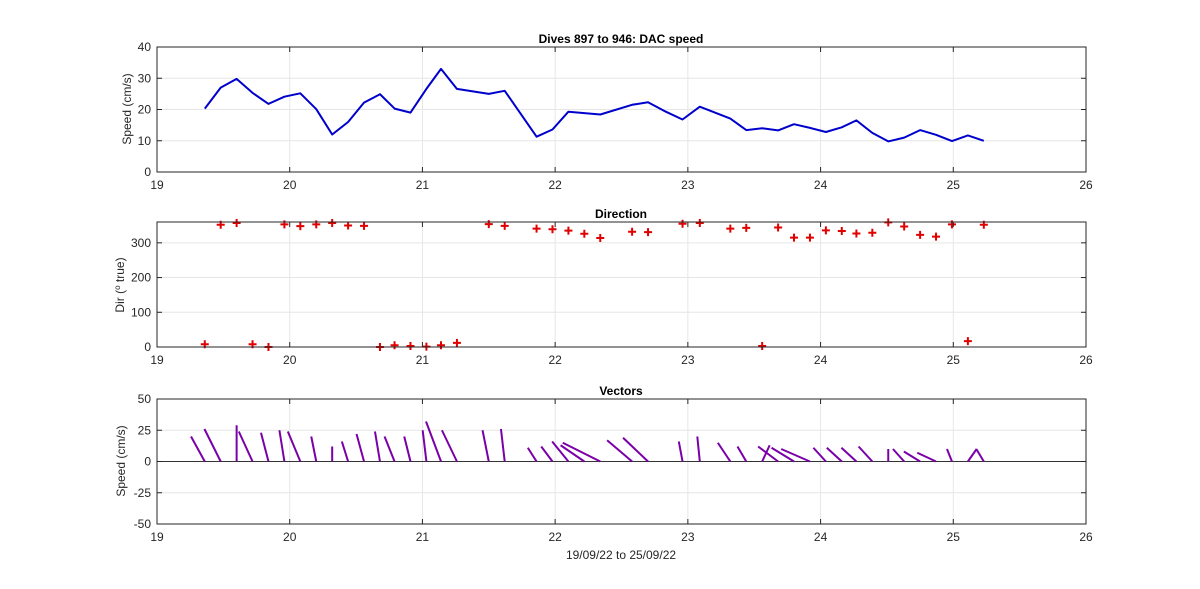 This screenshot has width=1200, height=589. What do you see at coordinates (147, 172) in the screenshot?
I see `speed-ytick-label: 0` at bounding box center [147, 172].